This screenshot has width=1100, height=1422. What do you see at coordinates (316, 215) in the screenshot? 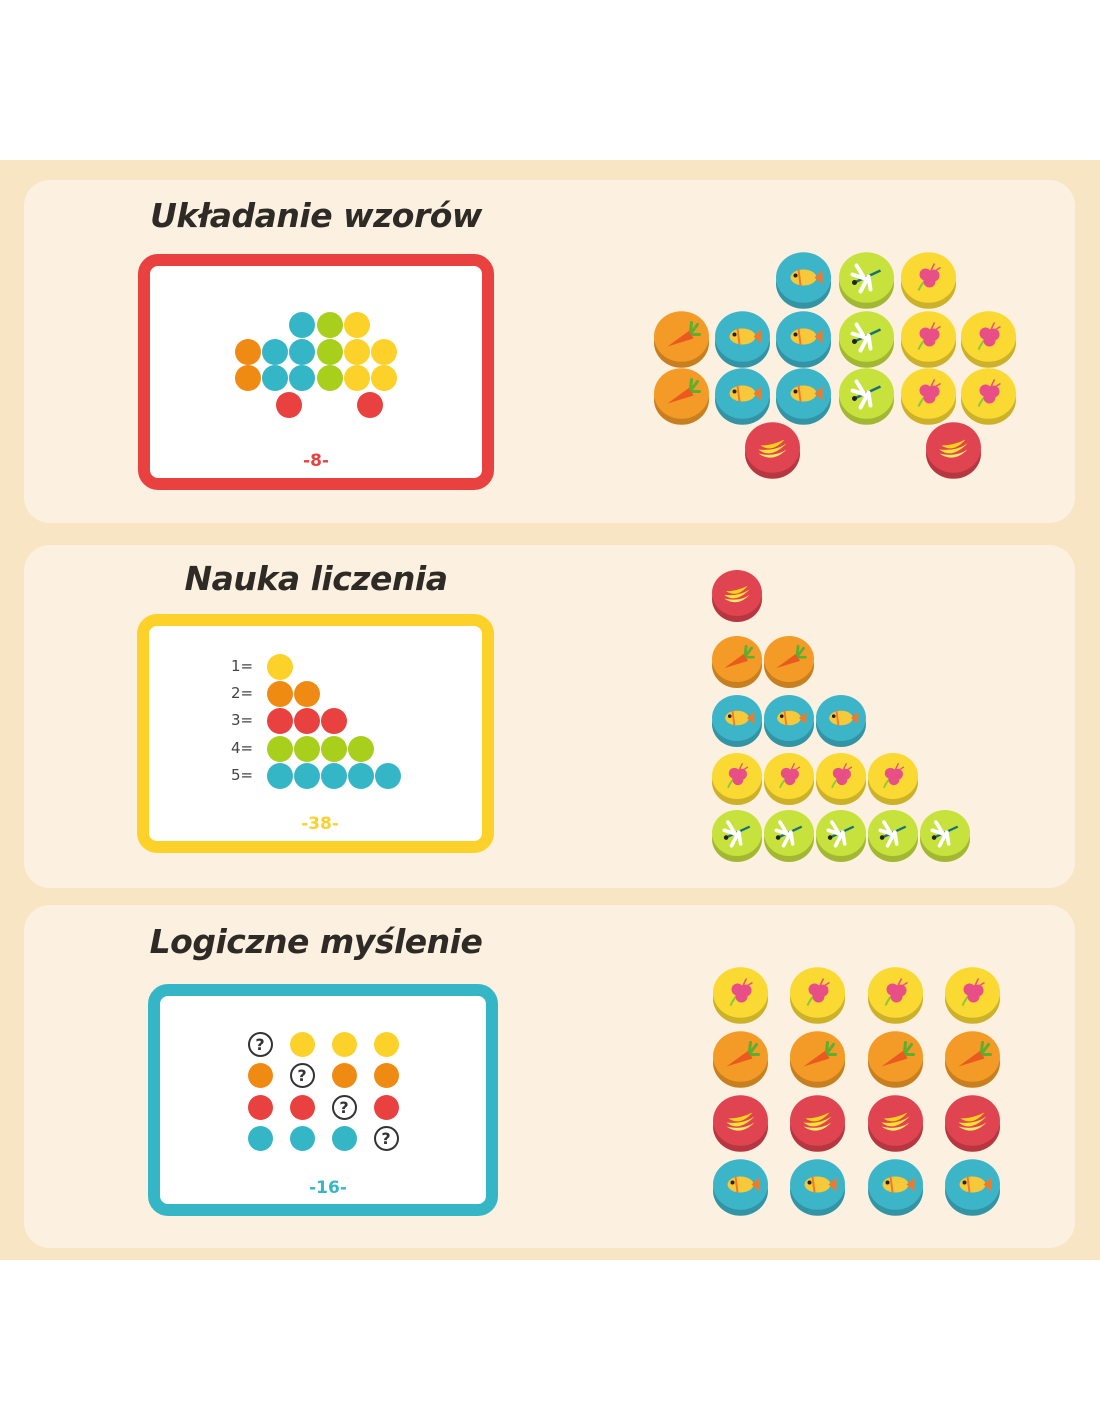
I see `section-title-pattern: Układanie wzorów` at bounding box center [316, 215].